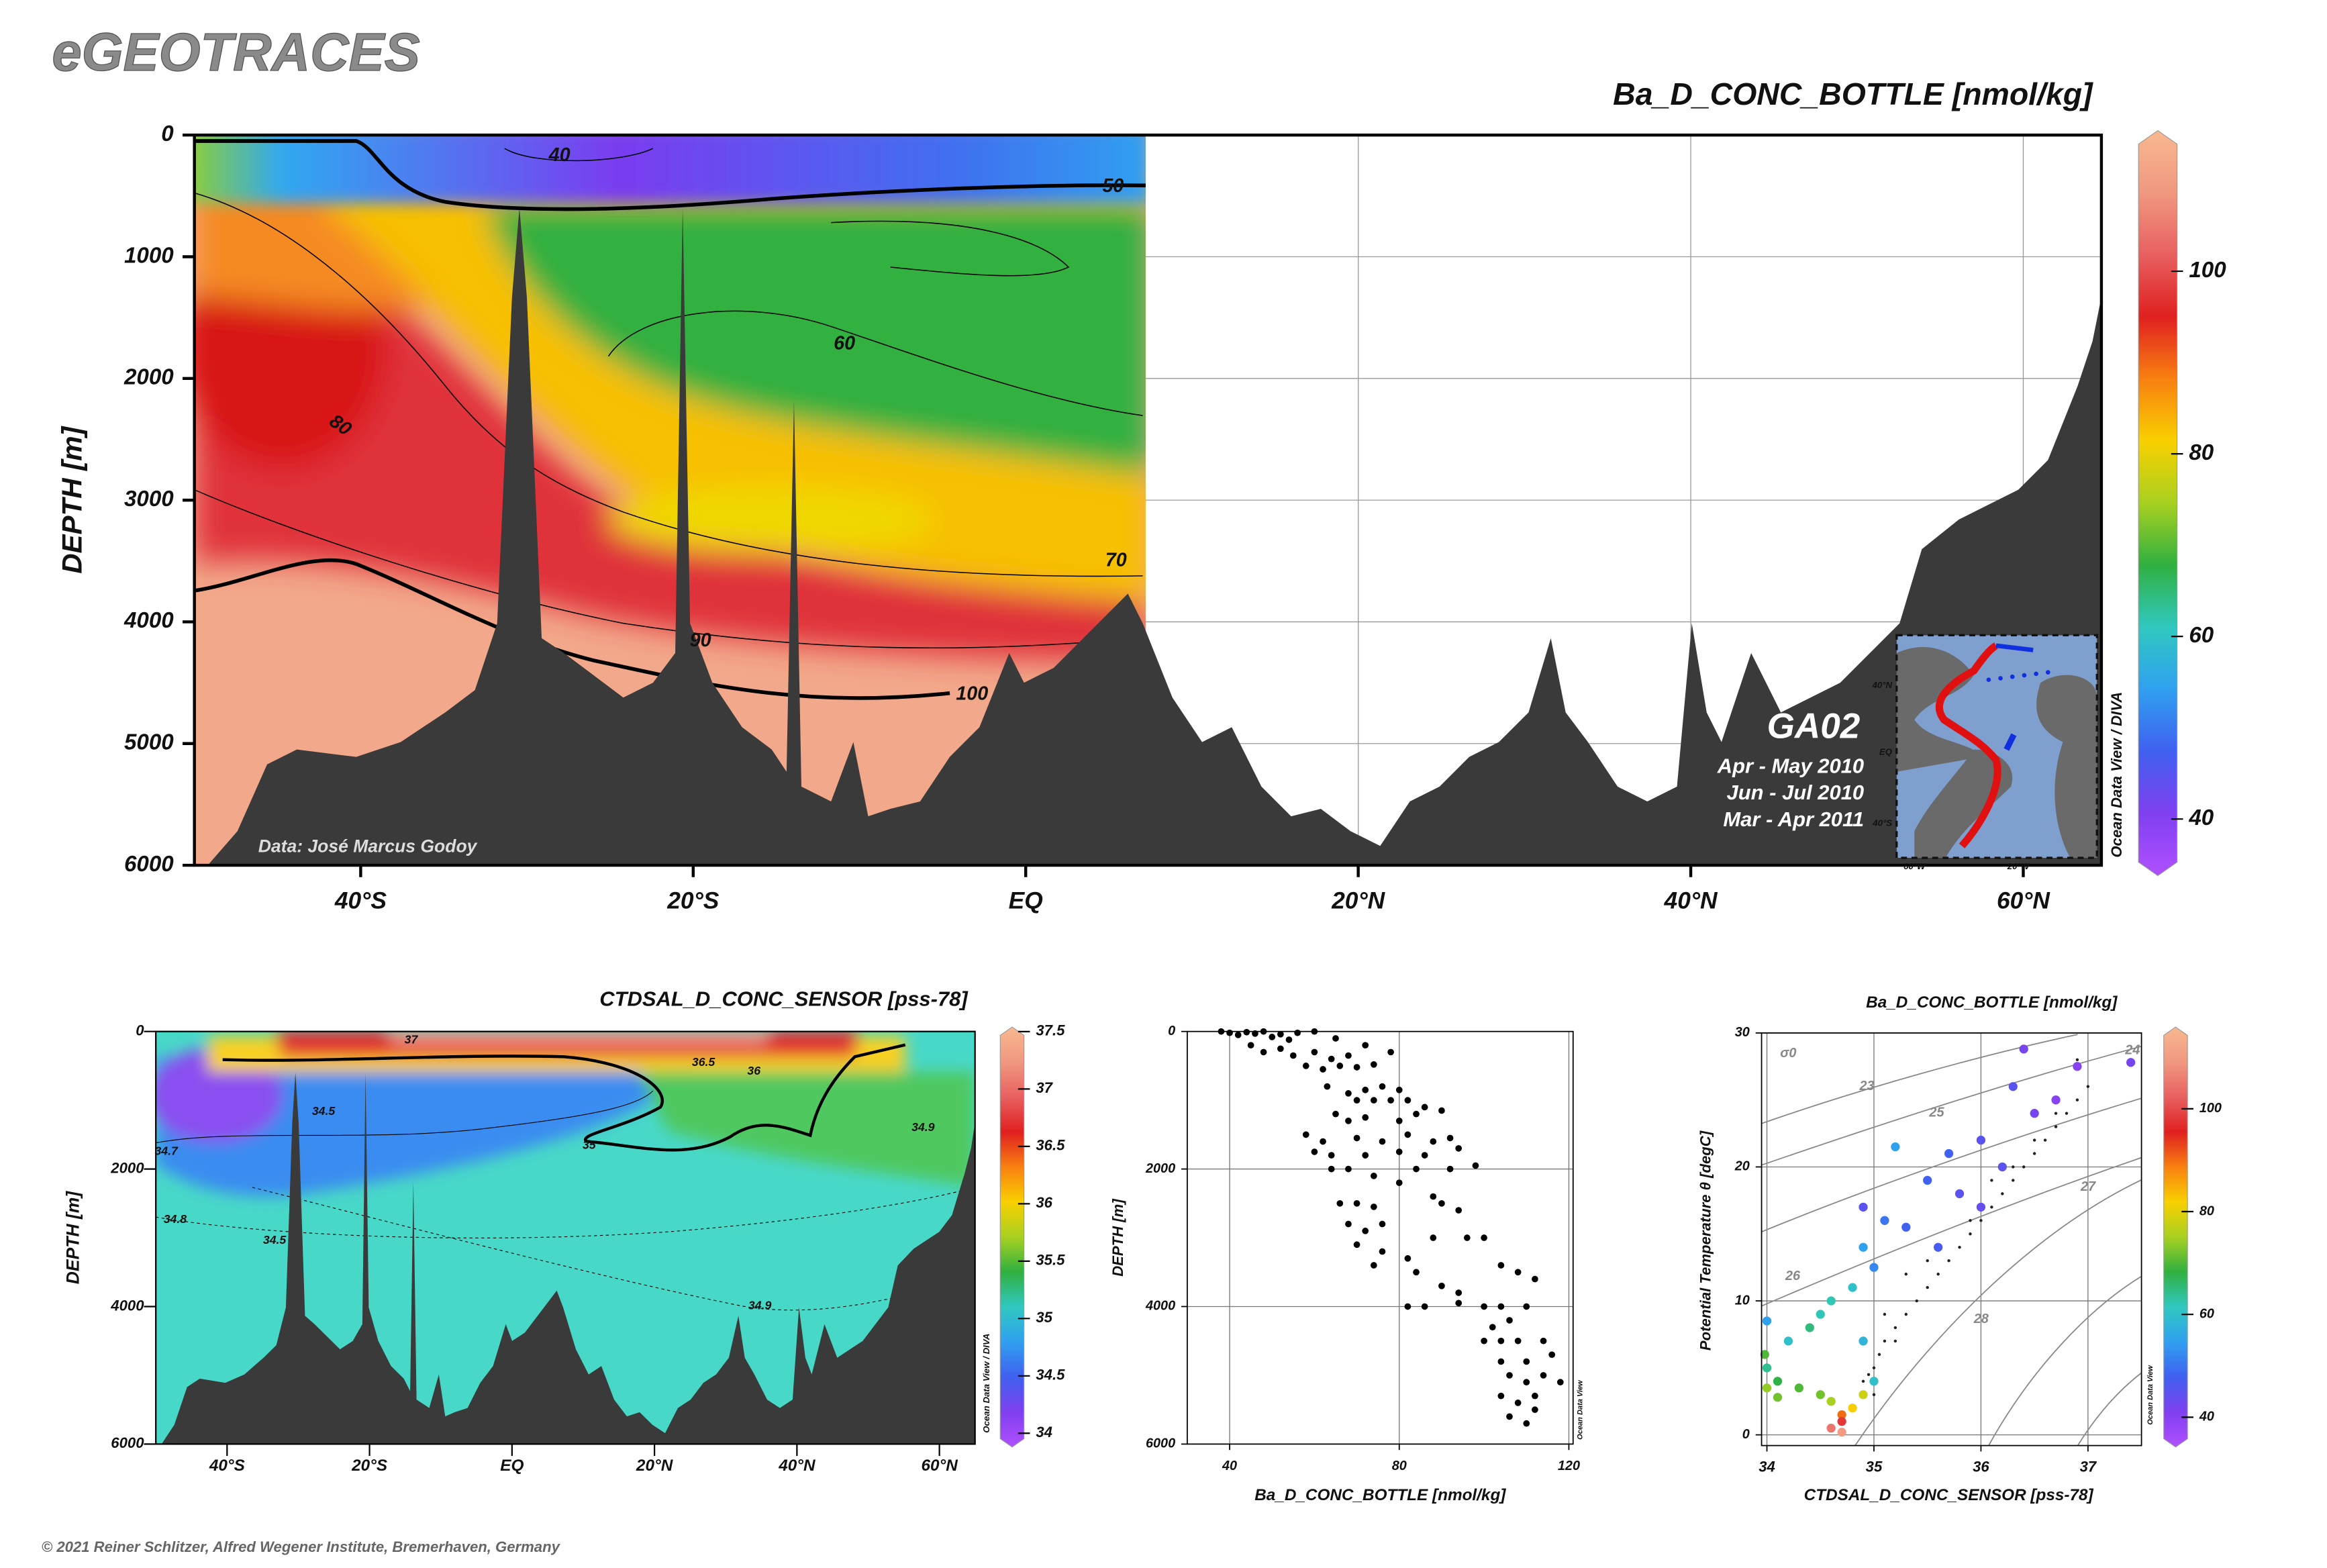 This screenshot has height=1568, width=2327. I want to click on app-title: eGEOTRACES, so click(235, 52).